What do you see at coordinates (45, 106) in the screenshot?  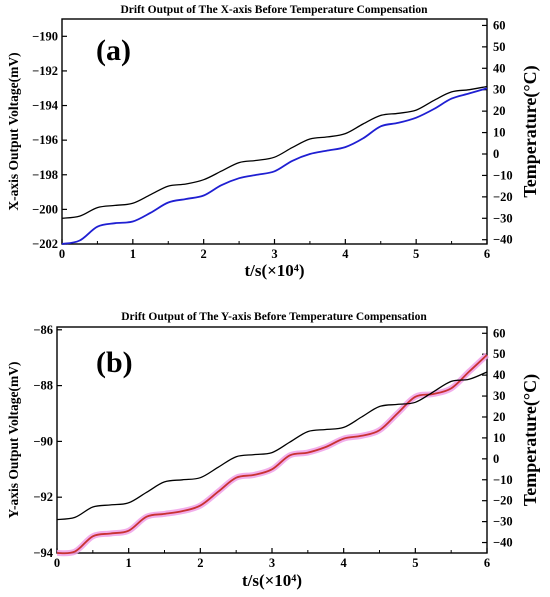 I see `y-tick-label: −194` at bounding box center [45, 106].